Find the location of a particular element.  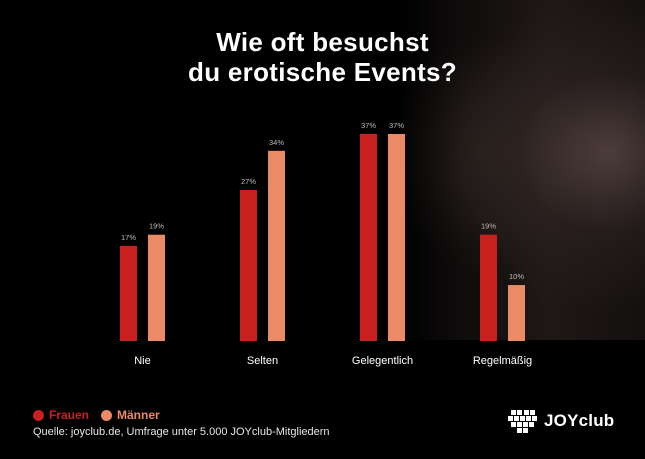

brand-logo: JOYclub is located at coordinates (561, 421).